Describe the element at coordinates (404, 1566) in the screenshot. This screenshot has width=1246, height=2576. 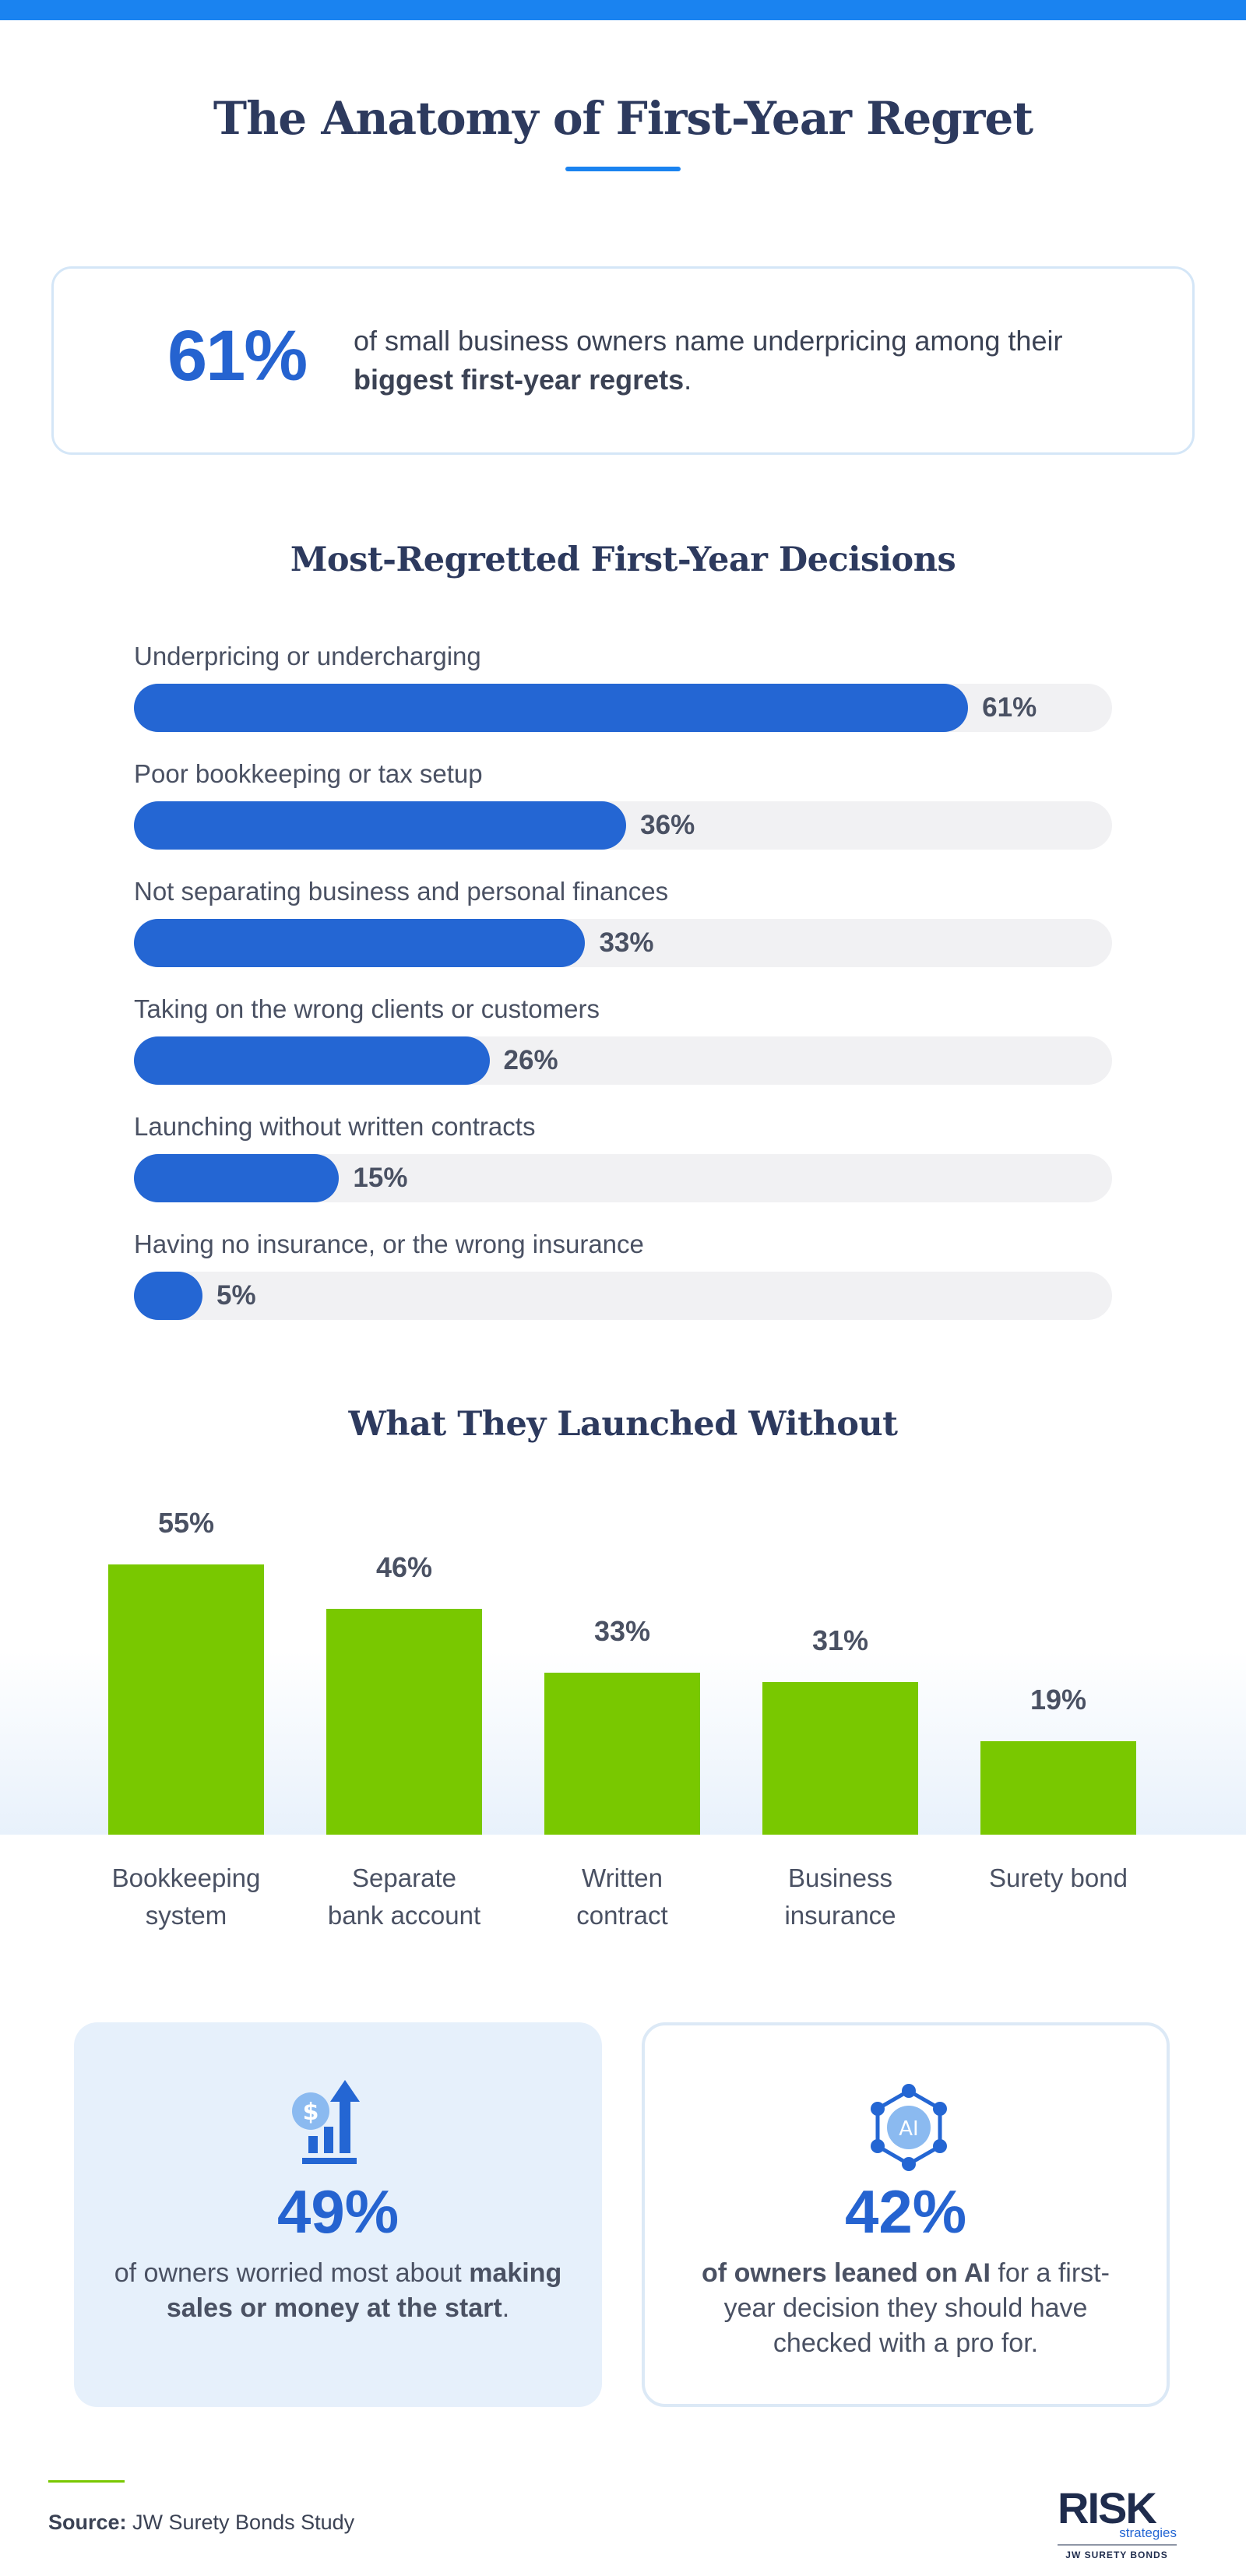
I see `vbar-value-label: 46%` at that location.